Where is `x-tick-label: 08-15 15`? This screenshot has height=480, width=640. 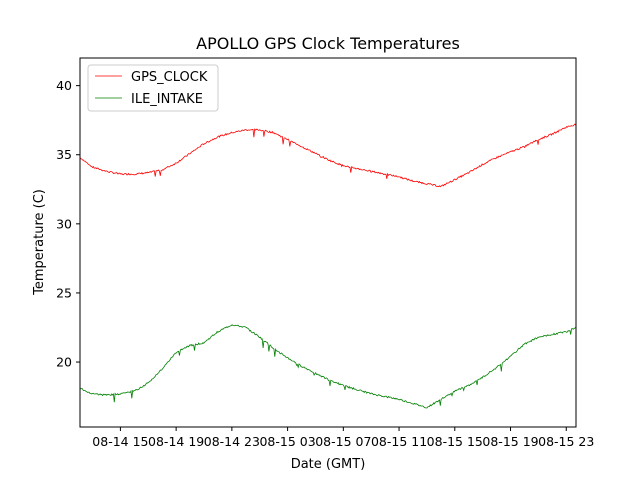 x-tick-label: 08-15 15 is located at coordinates (455, 441).